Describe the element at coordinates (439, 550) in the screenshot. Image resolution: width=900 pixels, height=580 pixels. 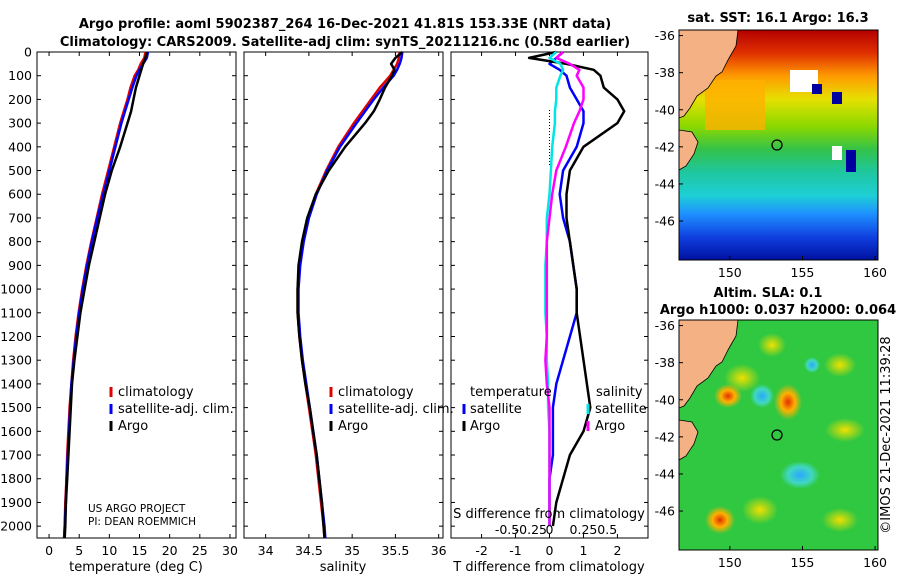
I see `x-tick-label: 36` at that location.